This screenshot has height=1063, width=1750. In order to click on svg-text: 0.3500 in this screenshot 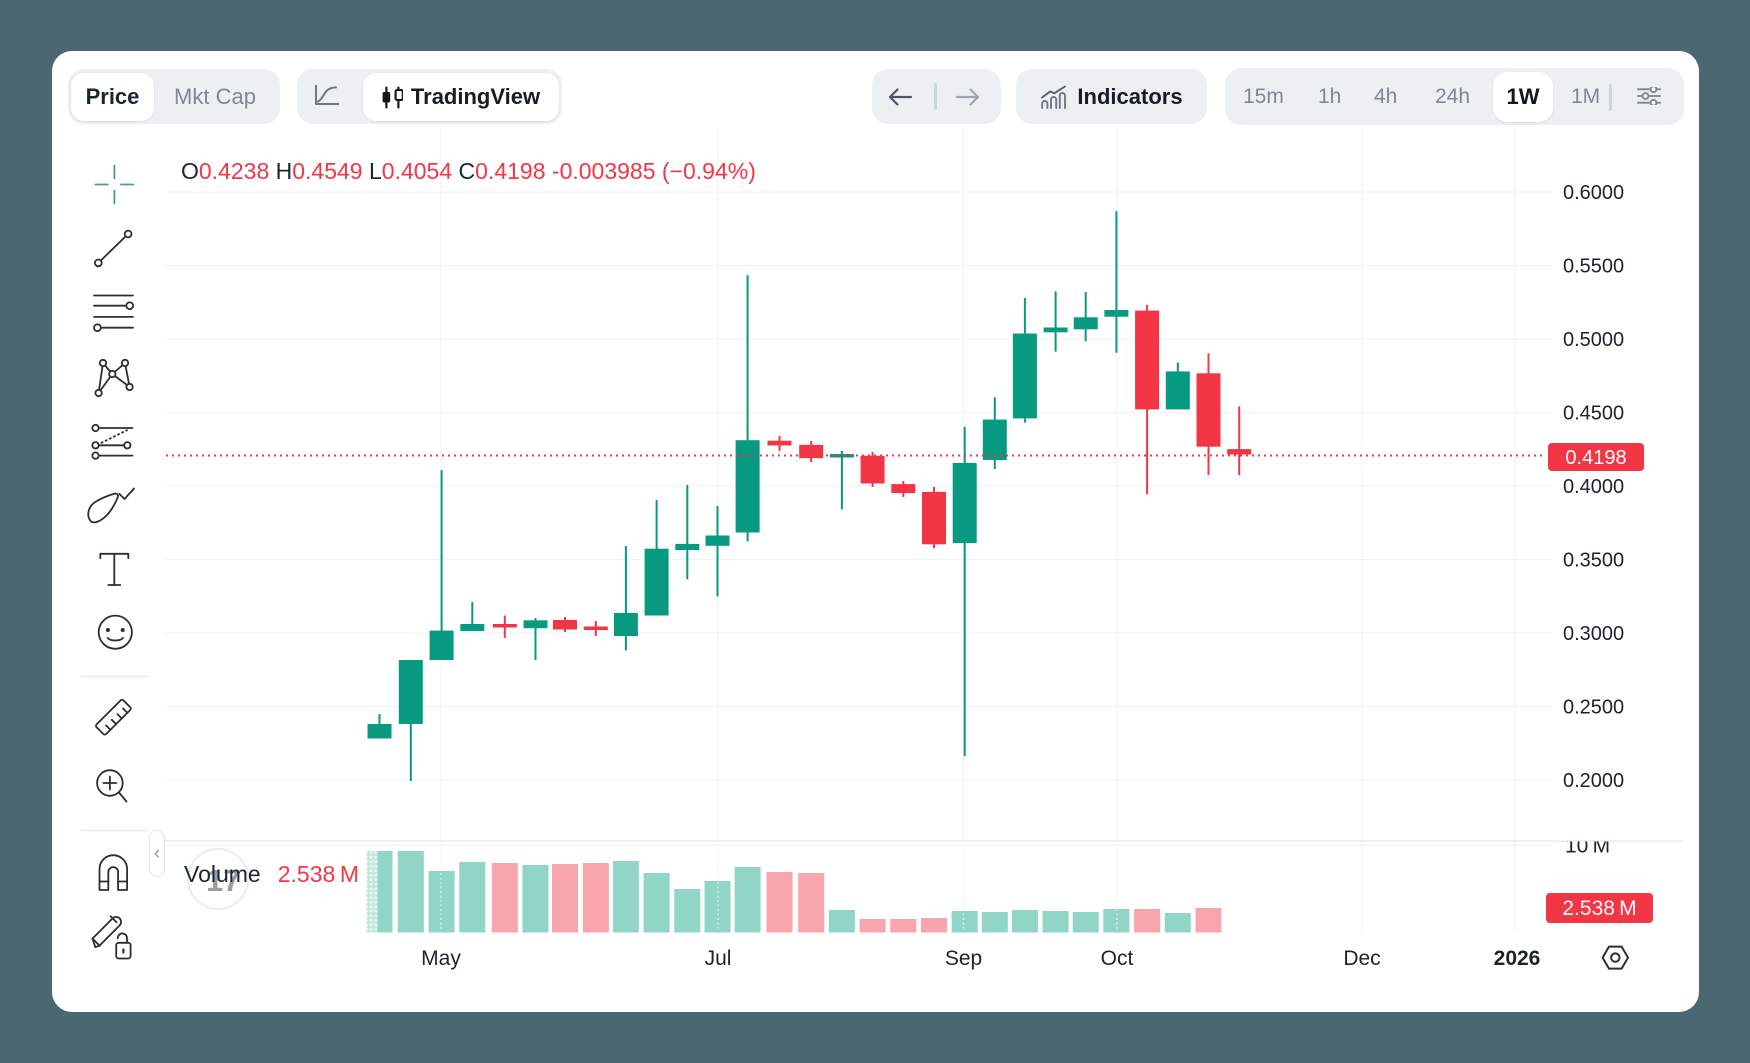, I will do `click(1593, 561)`.